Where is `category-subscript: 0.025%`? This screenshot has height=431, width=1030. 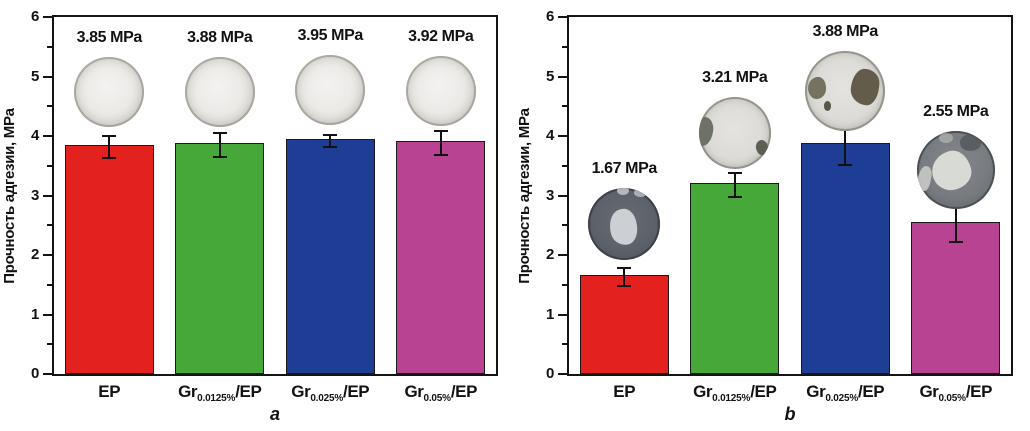 category-subscript: 0.025% is located at coordinates (842, 398).